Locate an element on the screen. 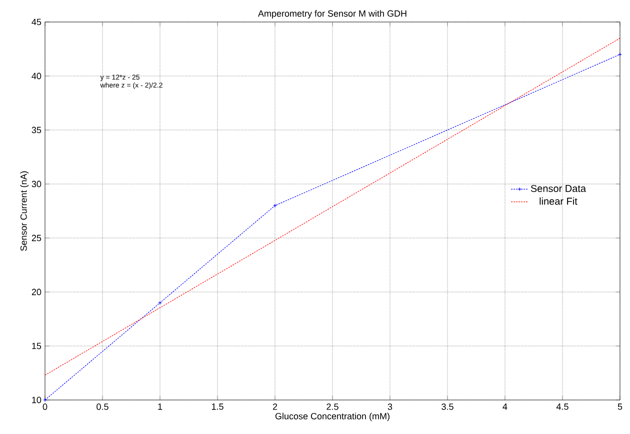  x-tick-label: 3 is located at coordinates (390, 407).